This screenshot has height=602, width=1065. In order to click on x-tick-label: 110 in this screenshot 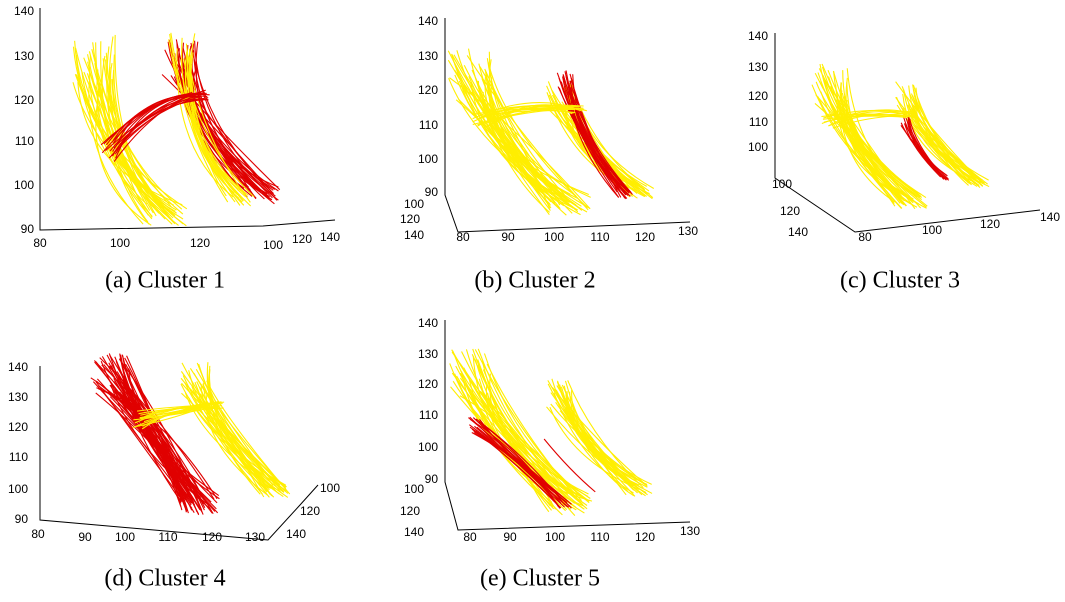, I will do `click(599, 237)`.